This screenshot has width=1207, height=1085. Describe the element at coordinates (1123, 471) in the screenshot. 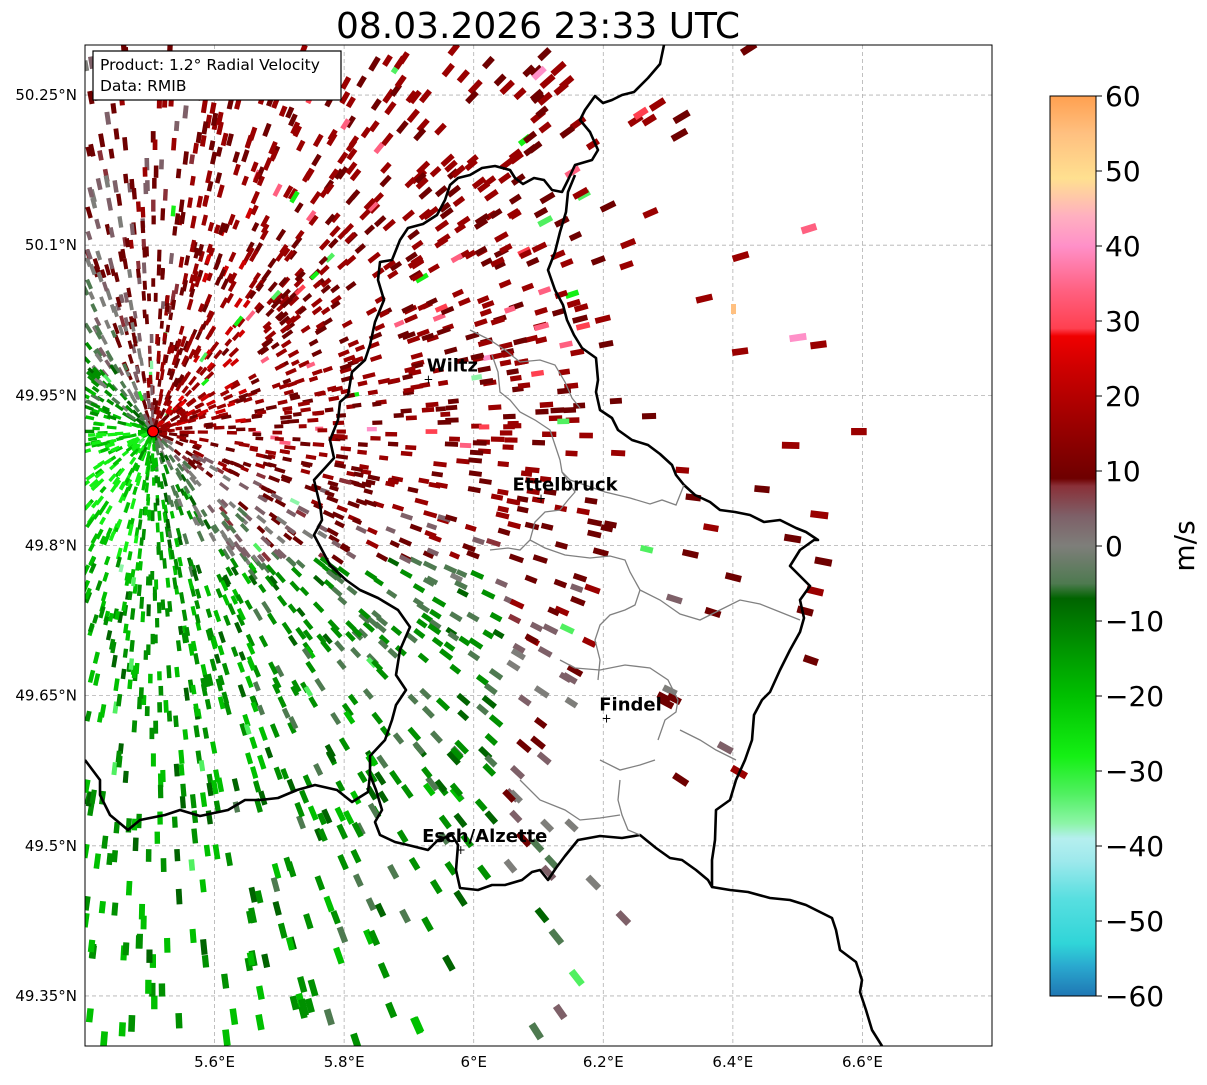

I see `colorbar-tick-label: 10` at that location.